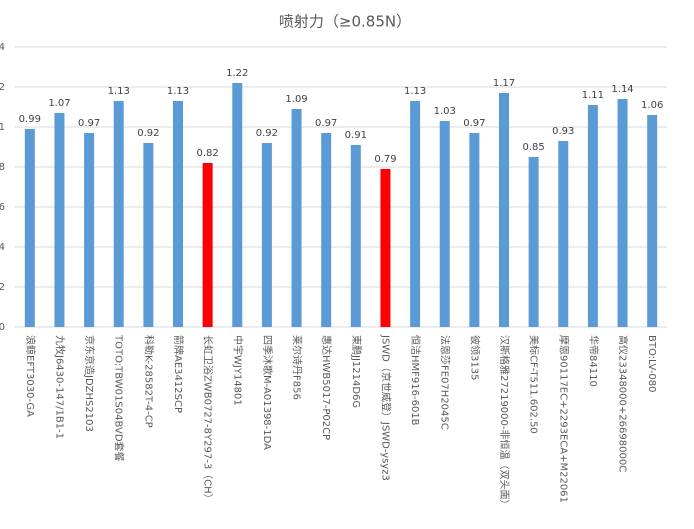 This screenshot has height=529, width=694. Describe the element at coordinates (504, 83) in the screenshot. I see `data-label: 1.17` at that location.